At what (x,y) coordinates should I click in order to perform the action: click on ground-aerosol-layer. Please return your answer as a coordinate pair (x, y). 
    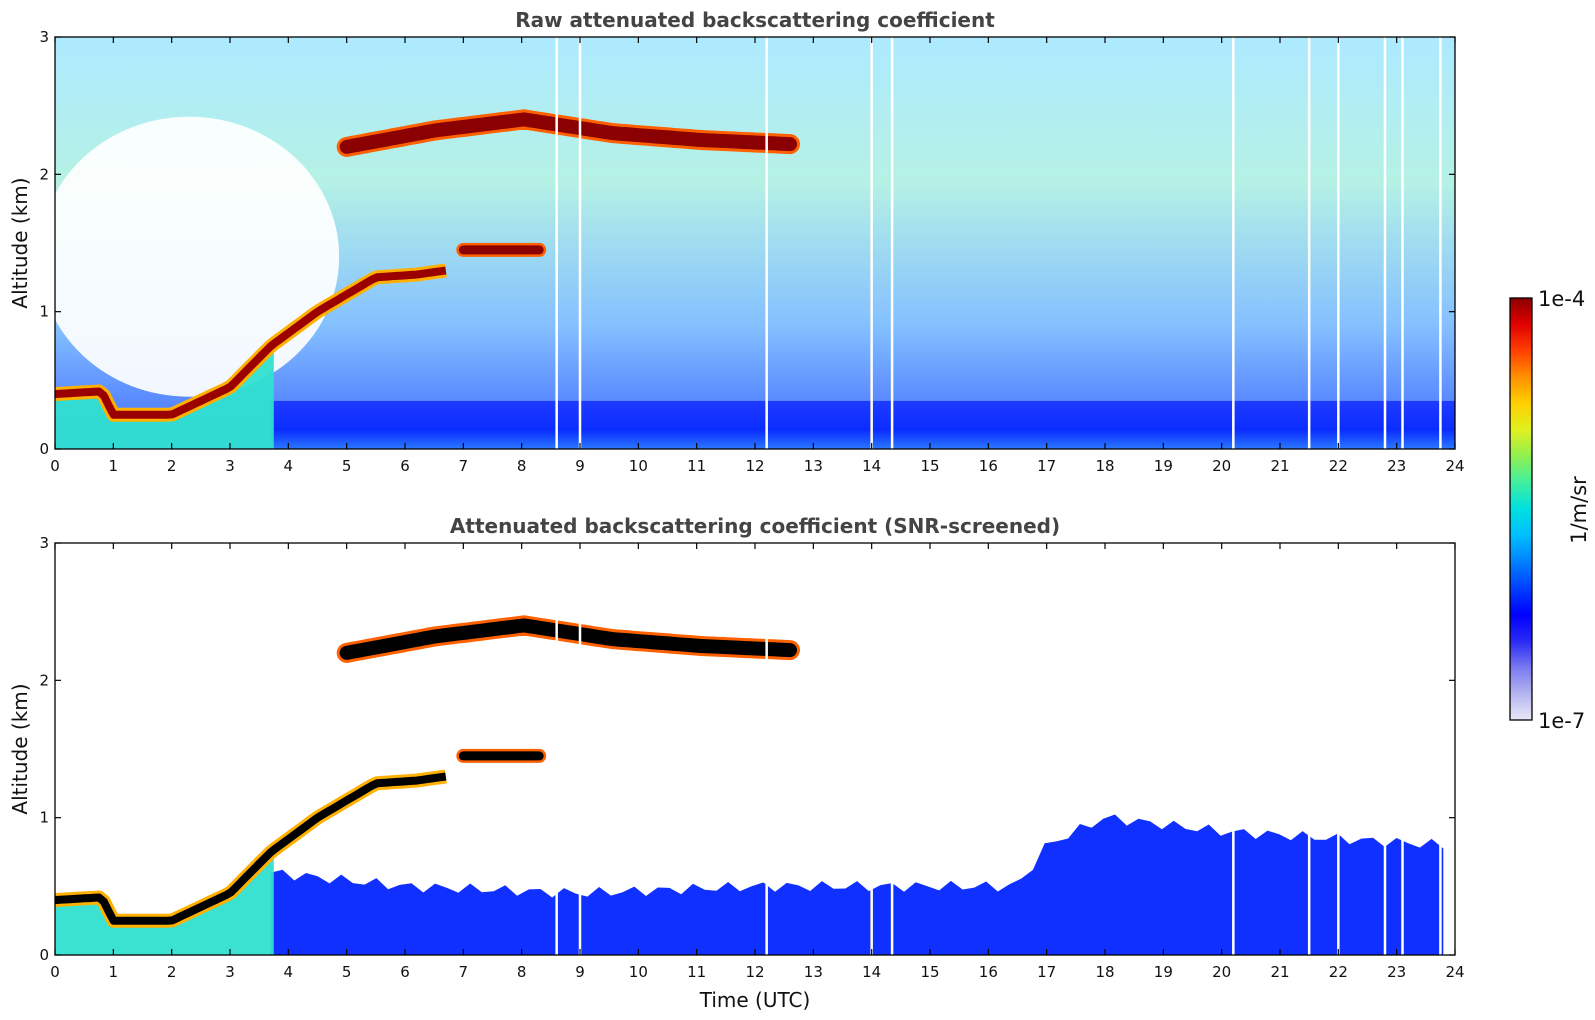
    Looking at the image, I should click on (862, 424).